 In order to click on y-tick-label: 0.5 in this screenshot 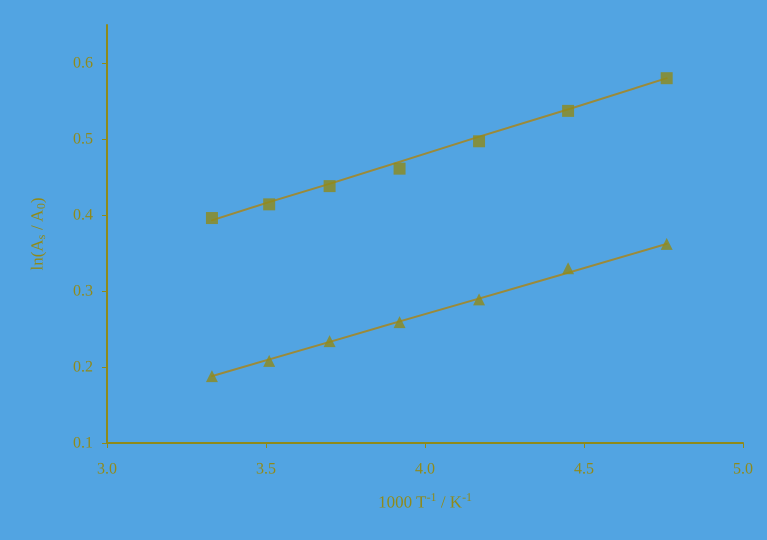, I will do `click(83, 139)`.